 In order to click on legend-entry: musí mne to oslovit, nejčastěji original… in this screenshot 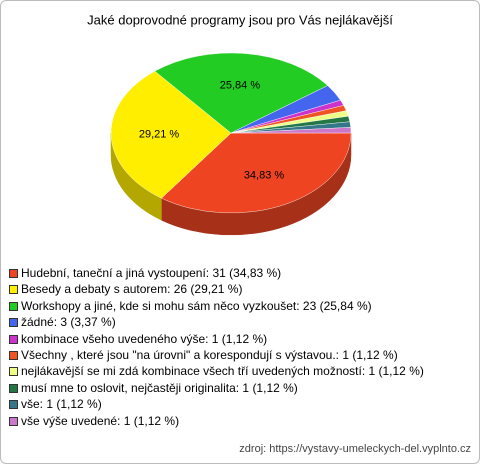, I will do `click(240, 388)`.